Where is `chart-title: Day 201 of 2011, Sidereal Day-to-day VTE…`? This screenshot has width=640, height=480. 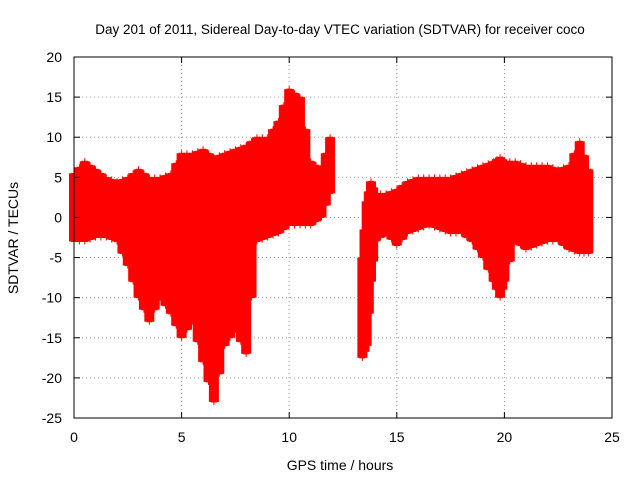 chart-title: Day 201 of 2011, Sidereal Day-to-day VTE… is located at coordinates (339, 29).